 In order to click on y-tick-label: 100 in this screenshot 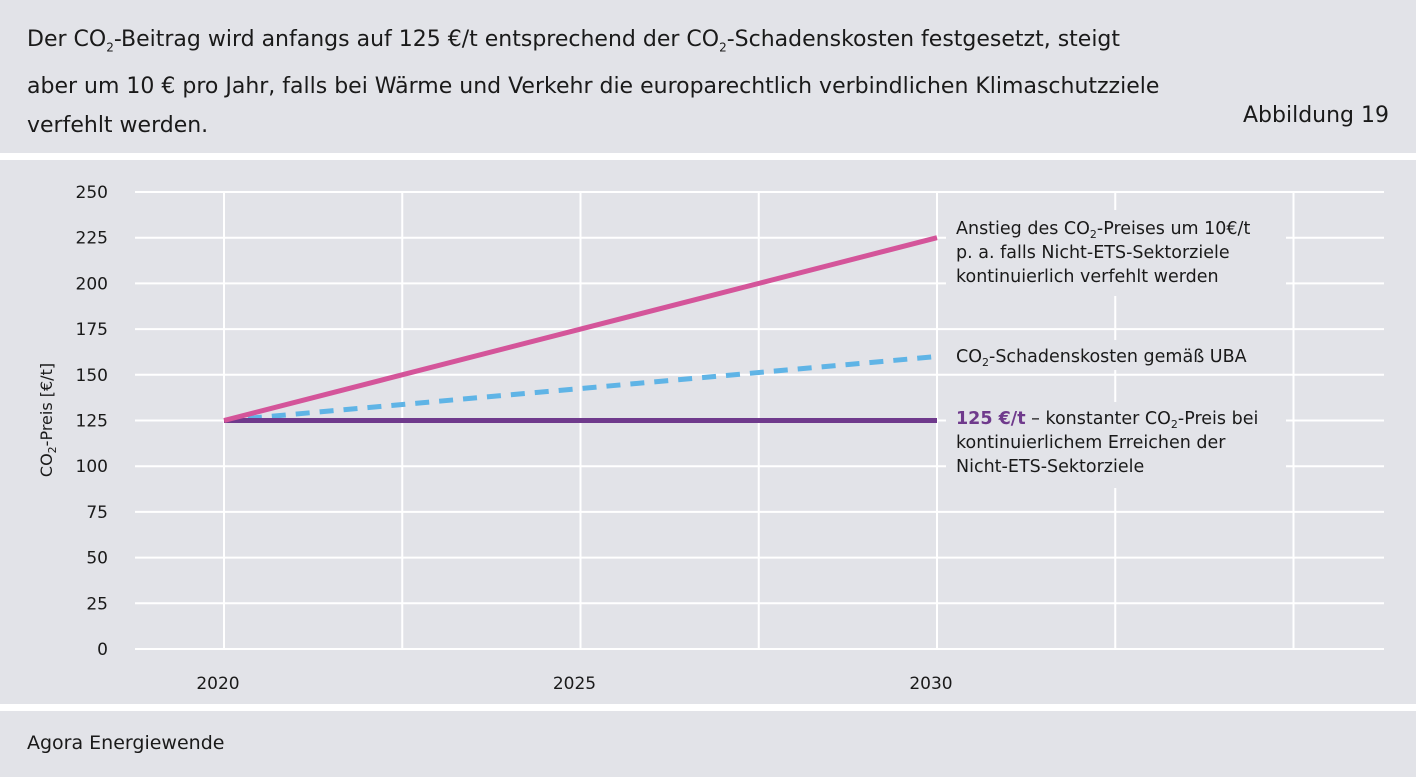, I will do `click(92, 467)`.